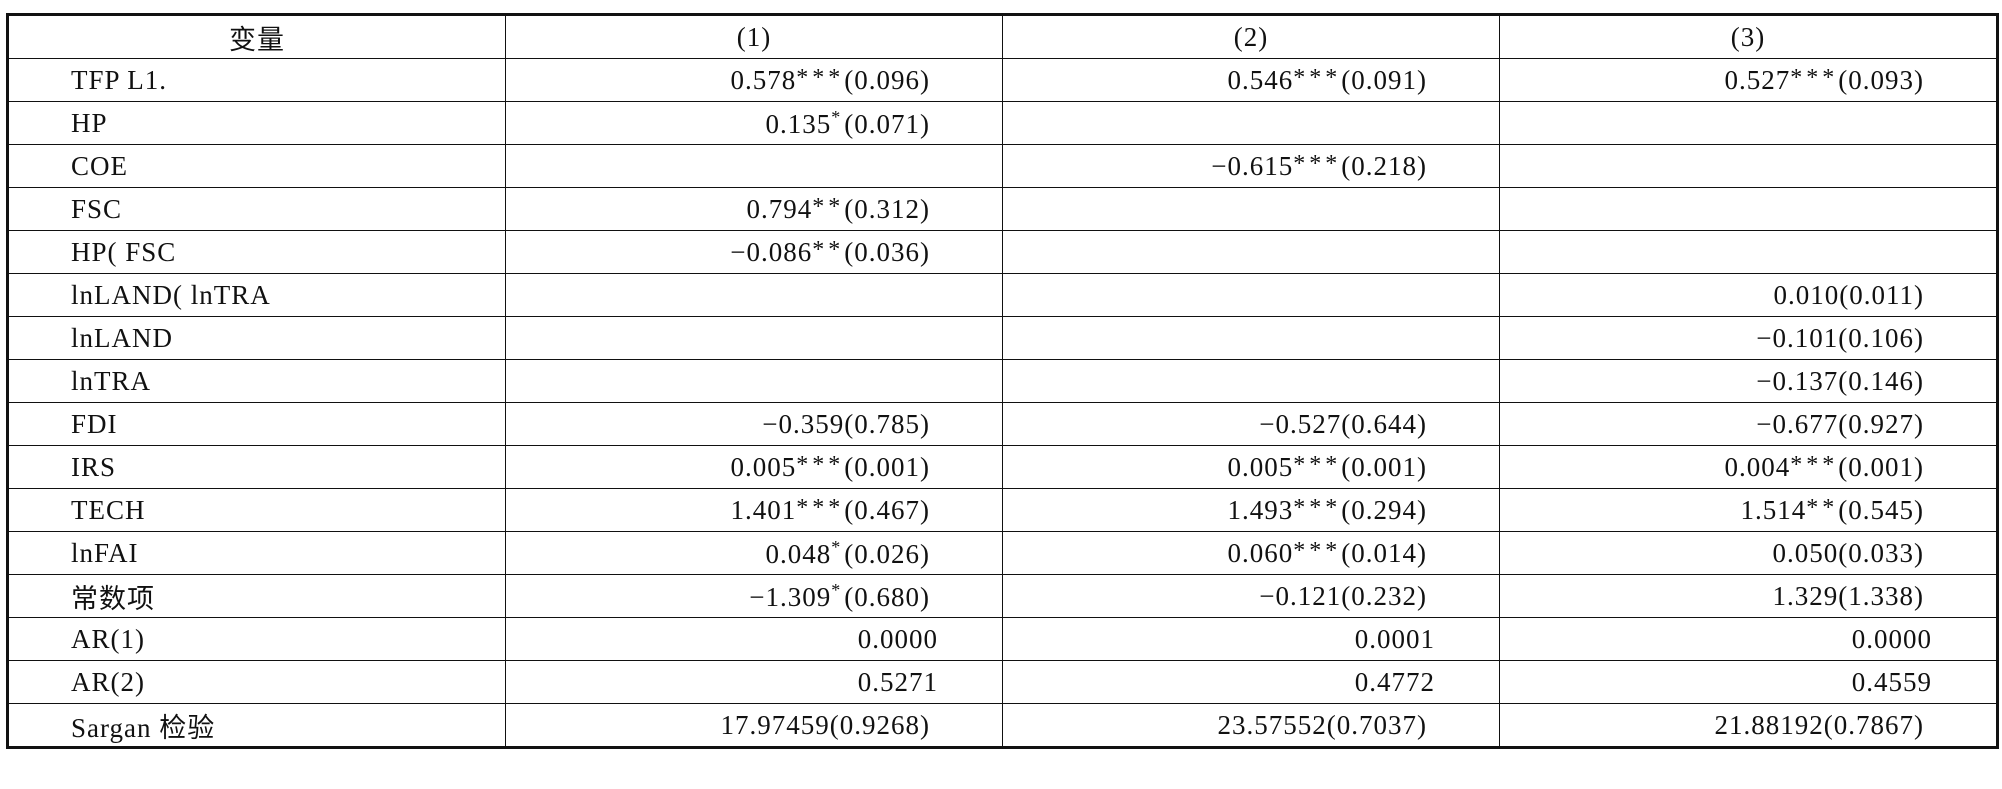 This screenshot has height=789, width=2002. Describe the element at coordinates (256, 338) in the screenshot. I see `row-label: lnLAND` at that location.